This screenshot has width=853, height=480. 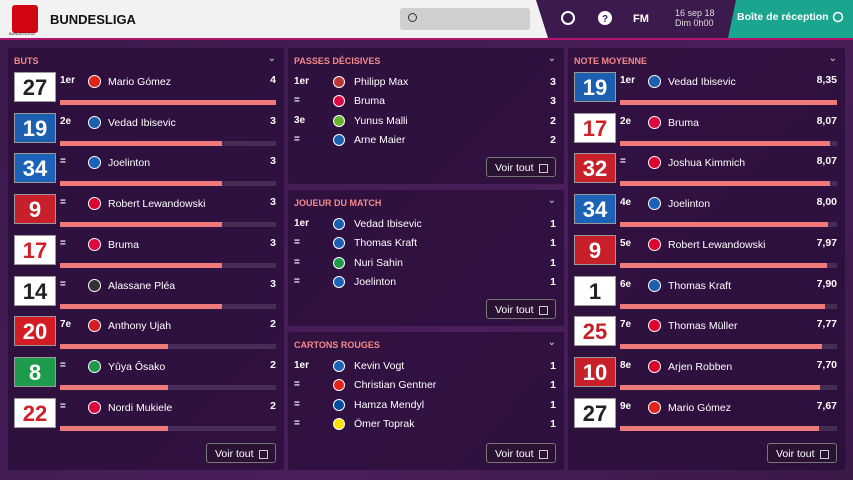 What do you see at coordinates (381, 120) in the screenshot?
I see `player-name: Yunus Malli` at bounding box center [381, 120].